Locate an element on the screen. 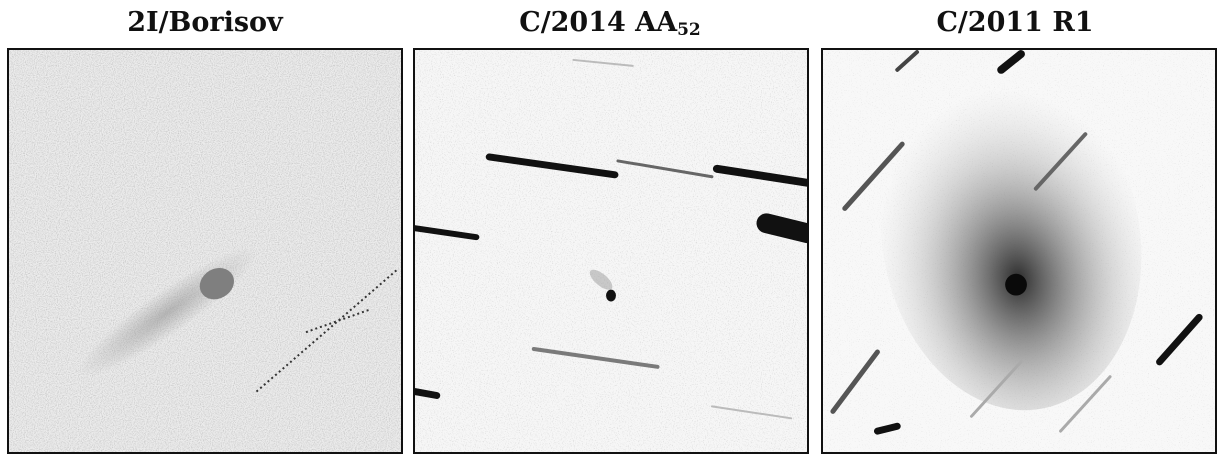 The width and height of the screenshot is (1219, 460). title-text: 2I/Borisov is located at coordinates (205, 22).